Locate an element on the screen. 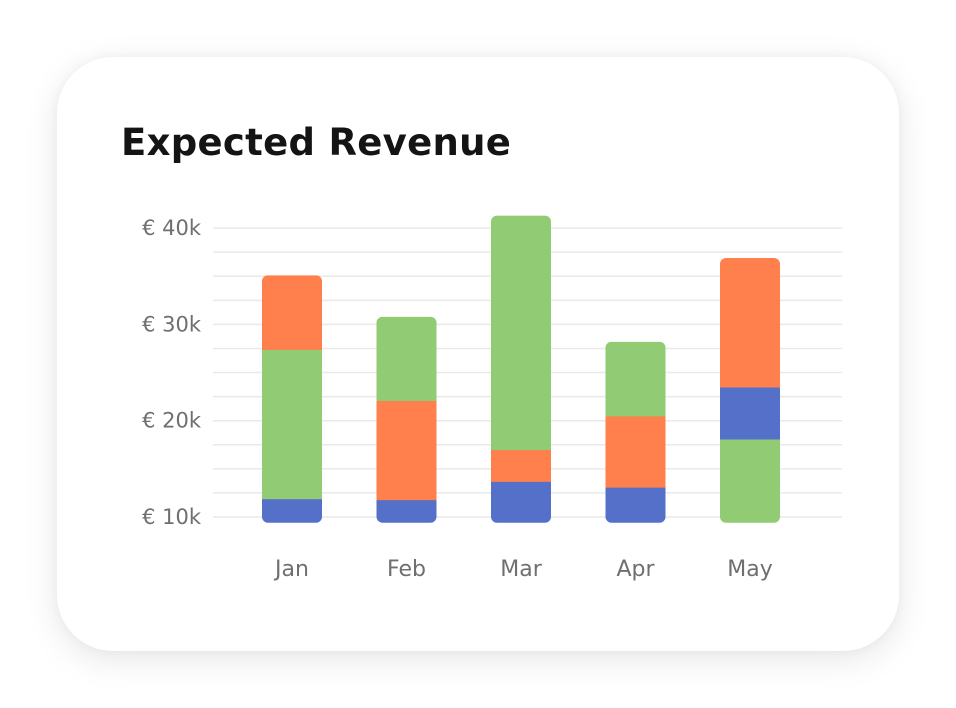 The image size is (956, 708). bar-stack-jan is located at coordinates (292, 399).